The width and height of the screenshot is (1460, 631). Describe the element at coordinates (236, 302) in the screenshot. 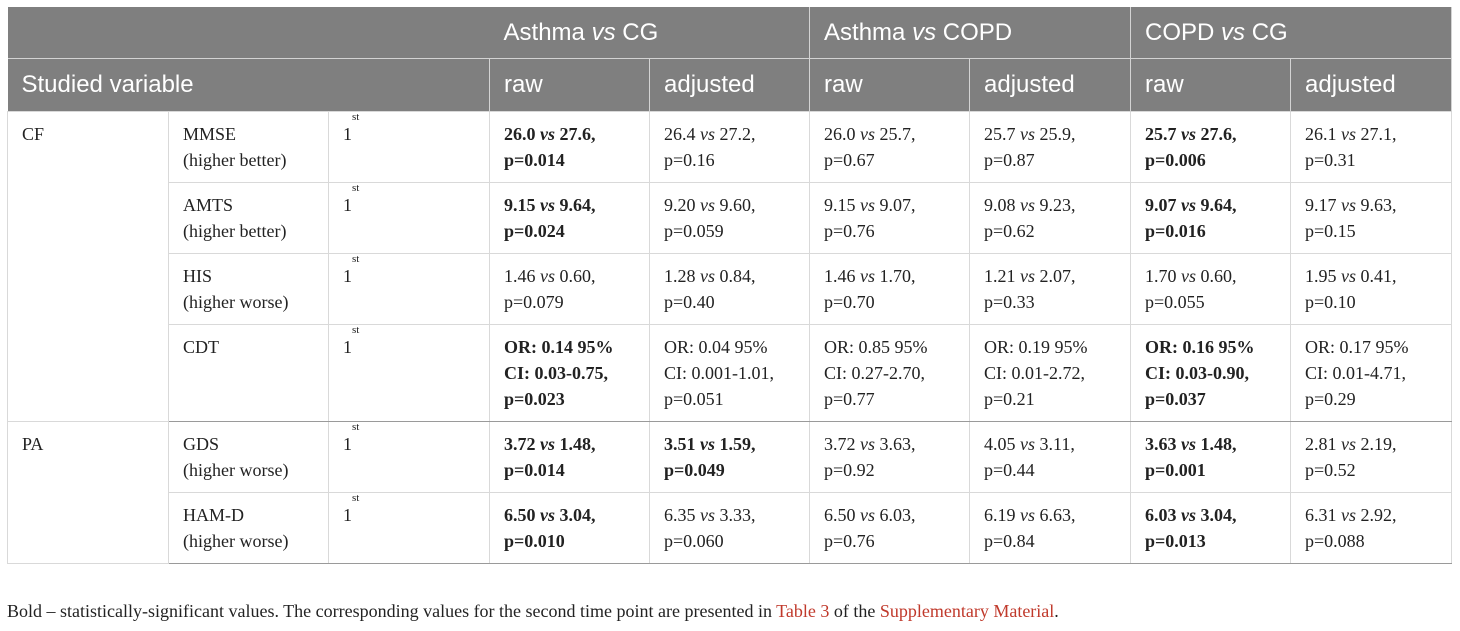

I see `test-direction: (higher worse)` at that location.